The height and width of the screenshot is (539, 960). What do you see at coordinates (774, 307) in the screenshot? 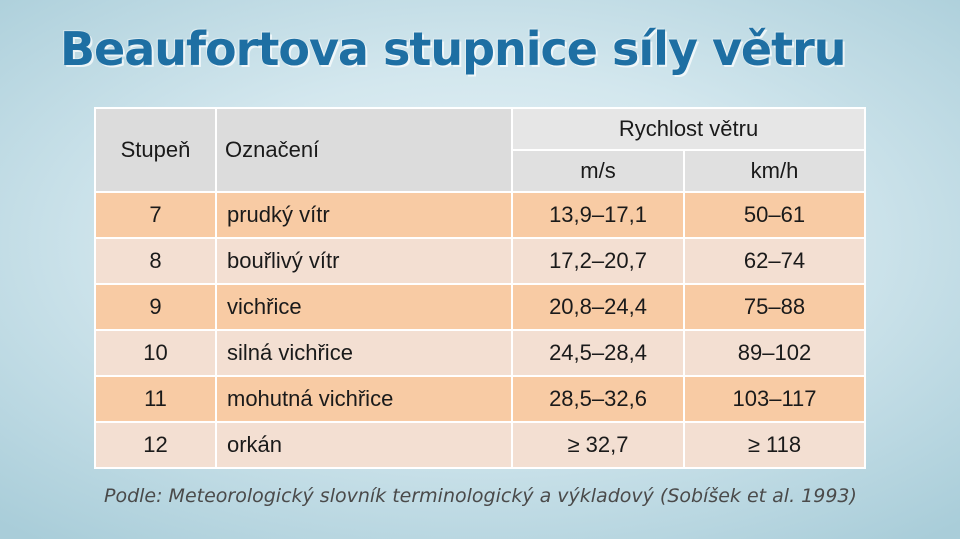
I see `cell-kmh: 75–88` at bounding box center [774, 307].